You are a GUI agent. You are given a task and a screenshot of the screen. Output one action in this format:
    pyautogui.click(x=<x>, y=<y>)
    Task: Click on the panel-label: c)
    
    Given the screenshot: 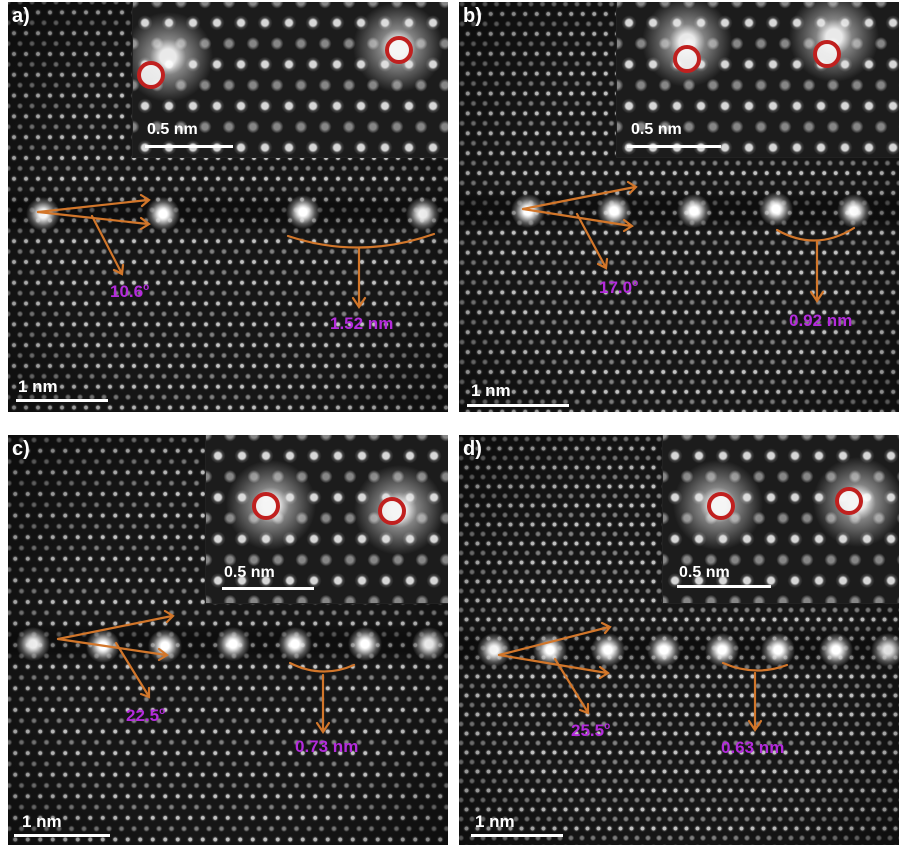 What is the action you would take?
    pyautogui.click(x=21, y=449)
    